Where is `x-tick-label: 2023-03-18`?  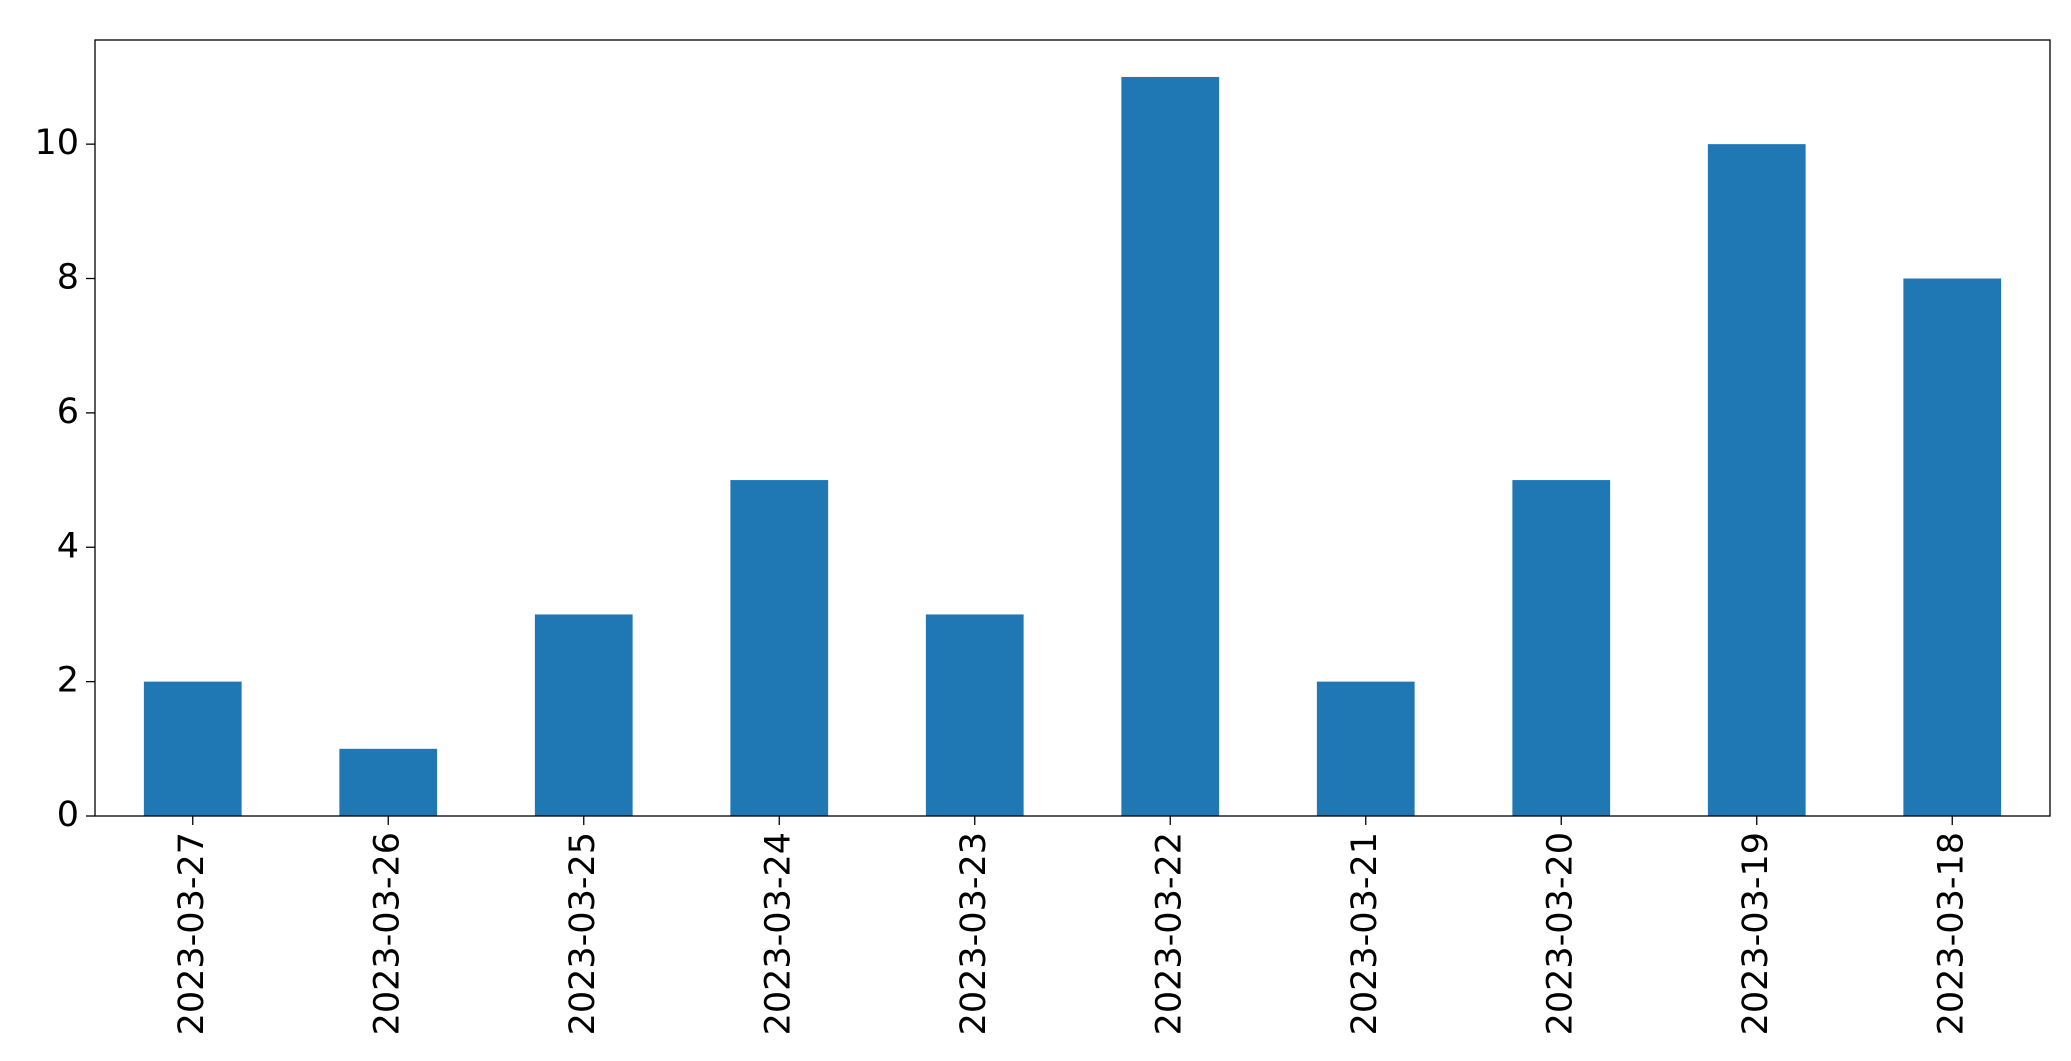 x-tick-label: 2023-03-18 is located at coordinates (1951, 933).